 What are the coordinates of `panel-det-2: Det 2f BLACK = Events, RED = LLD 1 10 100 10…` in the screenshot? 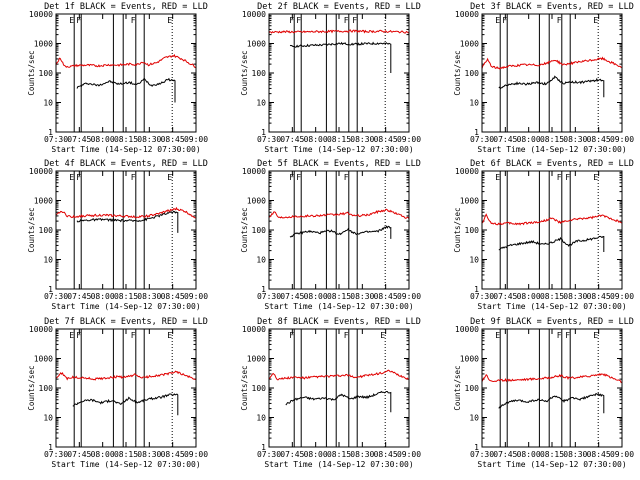 It's located at (330, 78).